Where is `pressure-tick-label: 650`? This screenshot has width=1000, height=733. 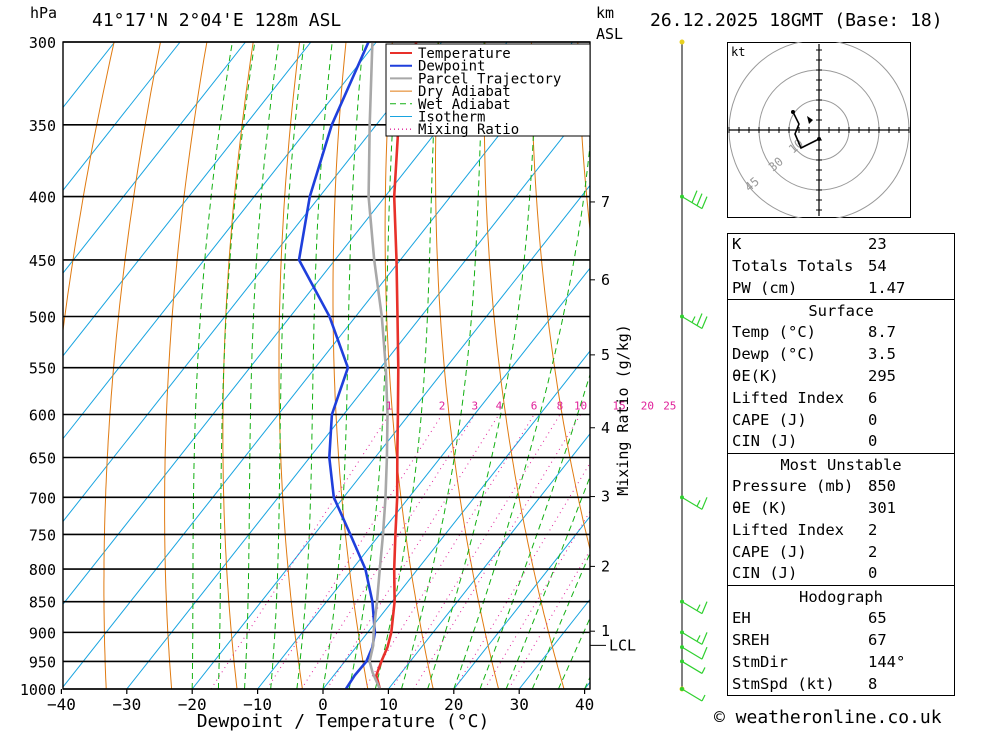
pressure-tick-label: 650 is located at coordinates (42, 459).